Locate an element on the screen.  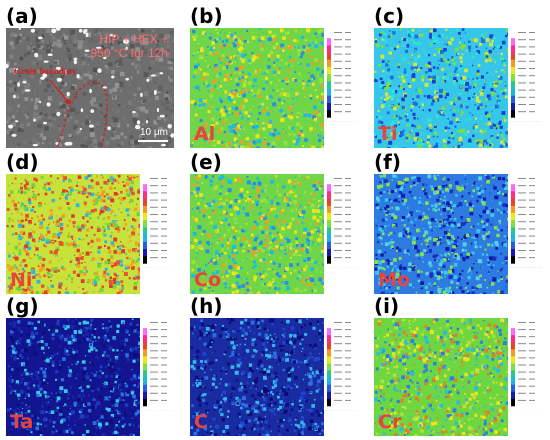
ti-map-texture is located at coordinates (458, 88).